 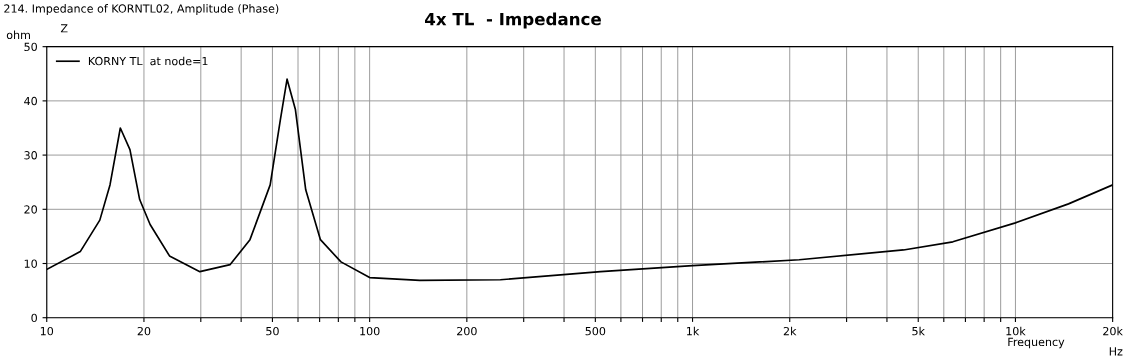 I want to click on y-tick-label: 20, so click(x=30, y=209).